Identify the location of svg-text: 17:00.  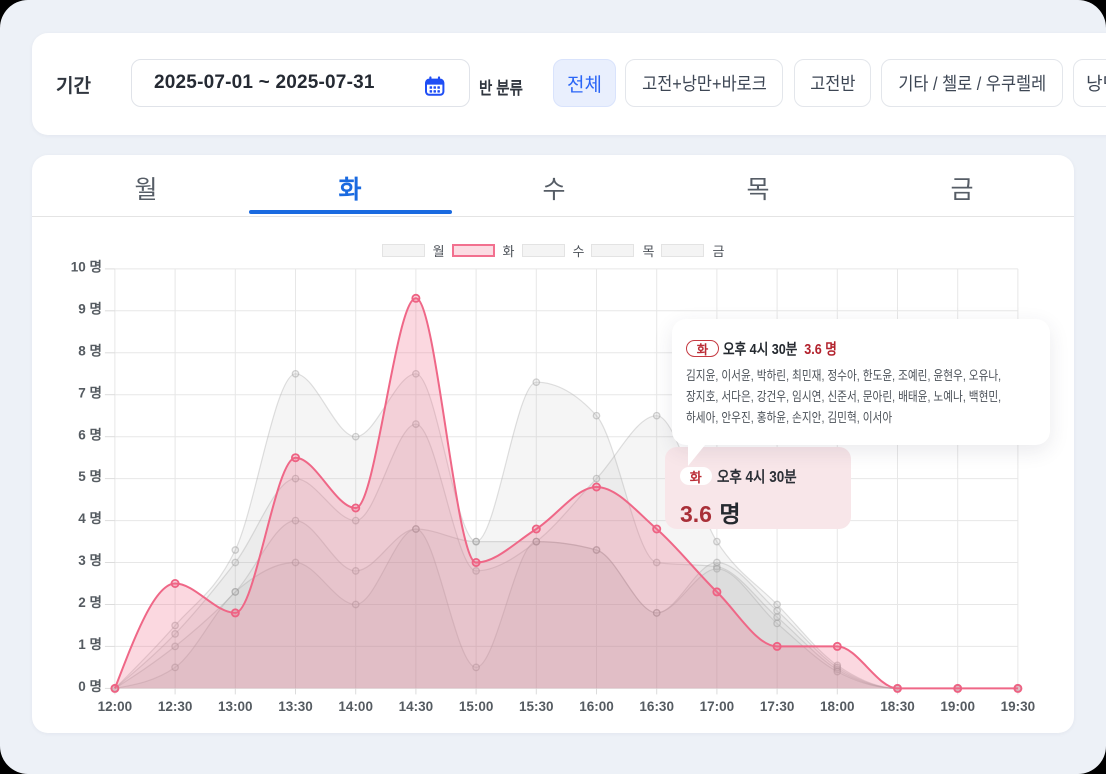
(717, 706).